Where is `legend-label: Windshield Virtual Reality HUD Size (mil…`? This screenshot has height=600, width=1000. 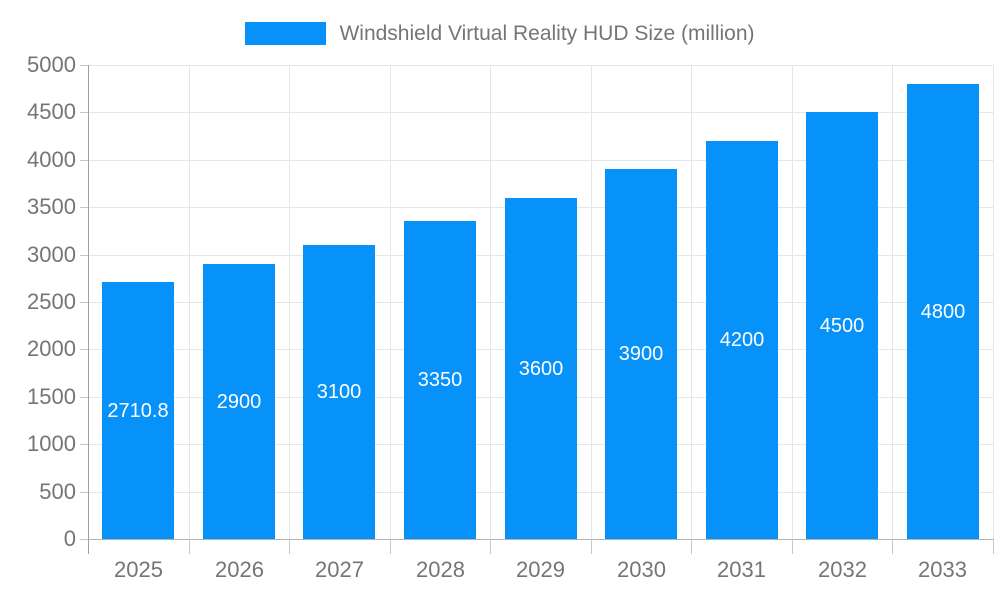 legend-label: Windshield Virtual Reality HUD Size (mil… is located at coordinates (547, 33).